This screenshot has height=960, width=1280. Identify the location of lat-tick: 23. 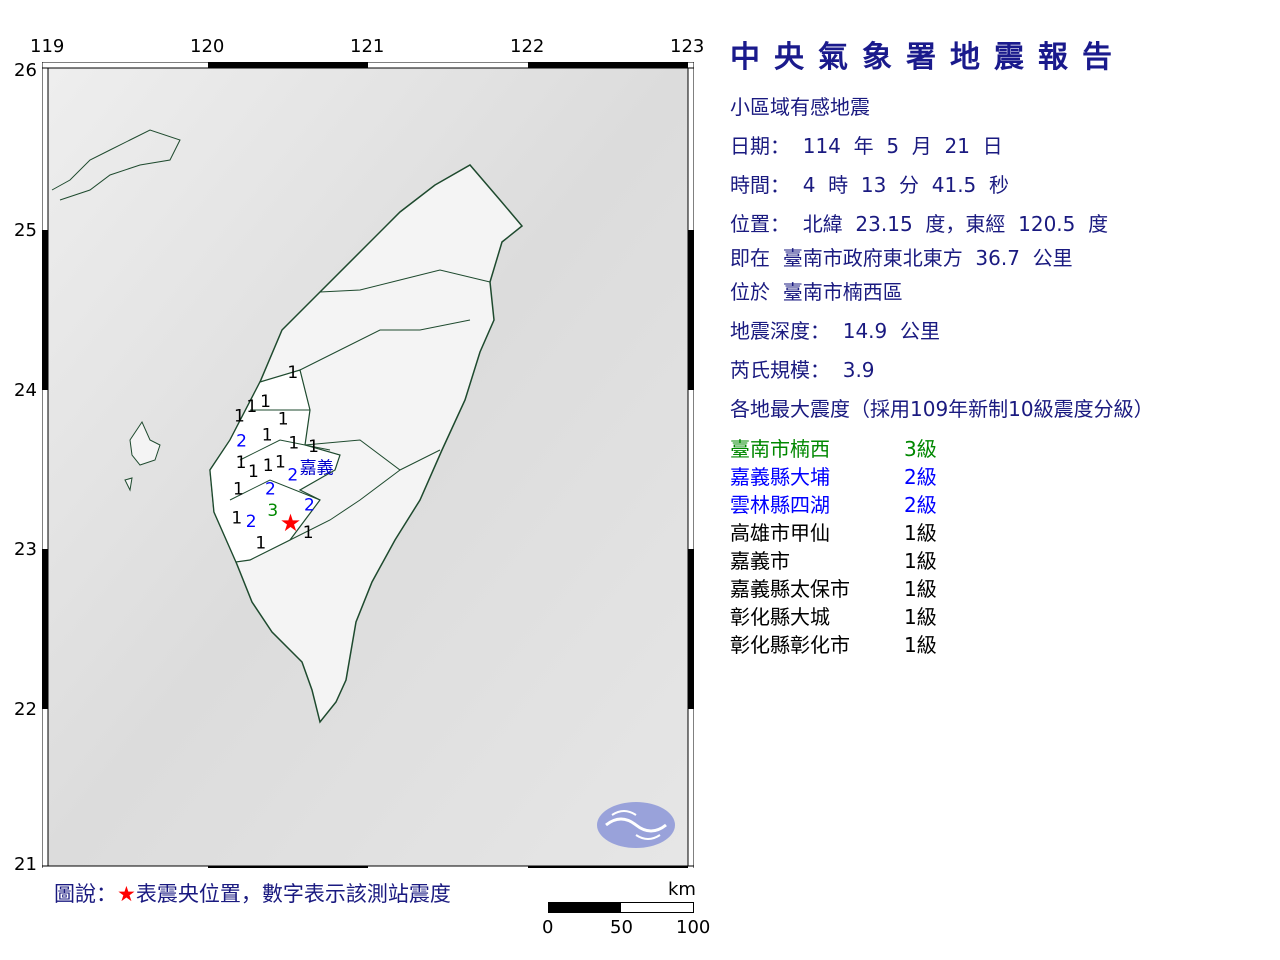
(25, 549).